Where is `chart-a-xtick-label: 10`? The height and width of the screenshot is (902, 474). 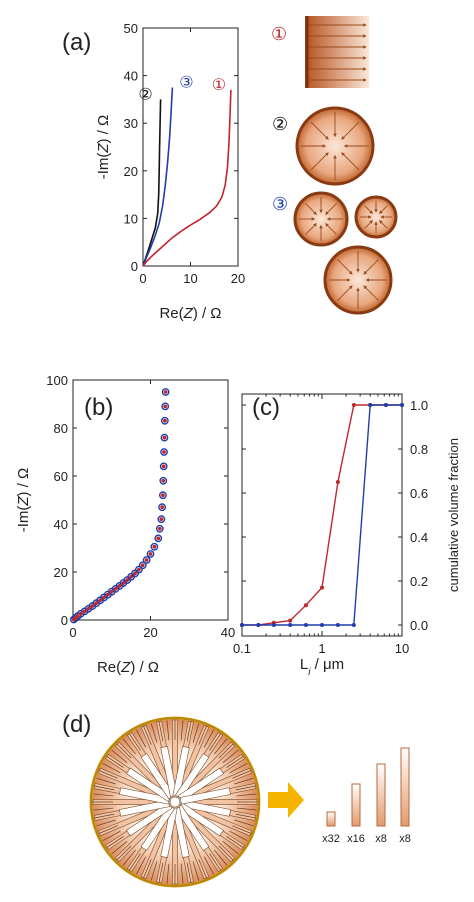
chart-a-xtick-label: 10 is located at coordinates (190, 278).